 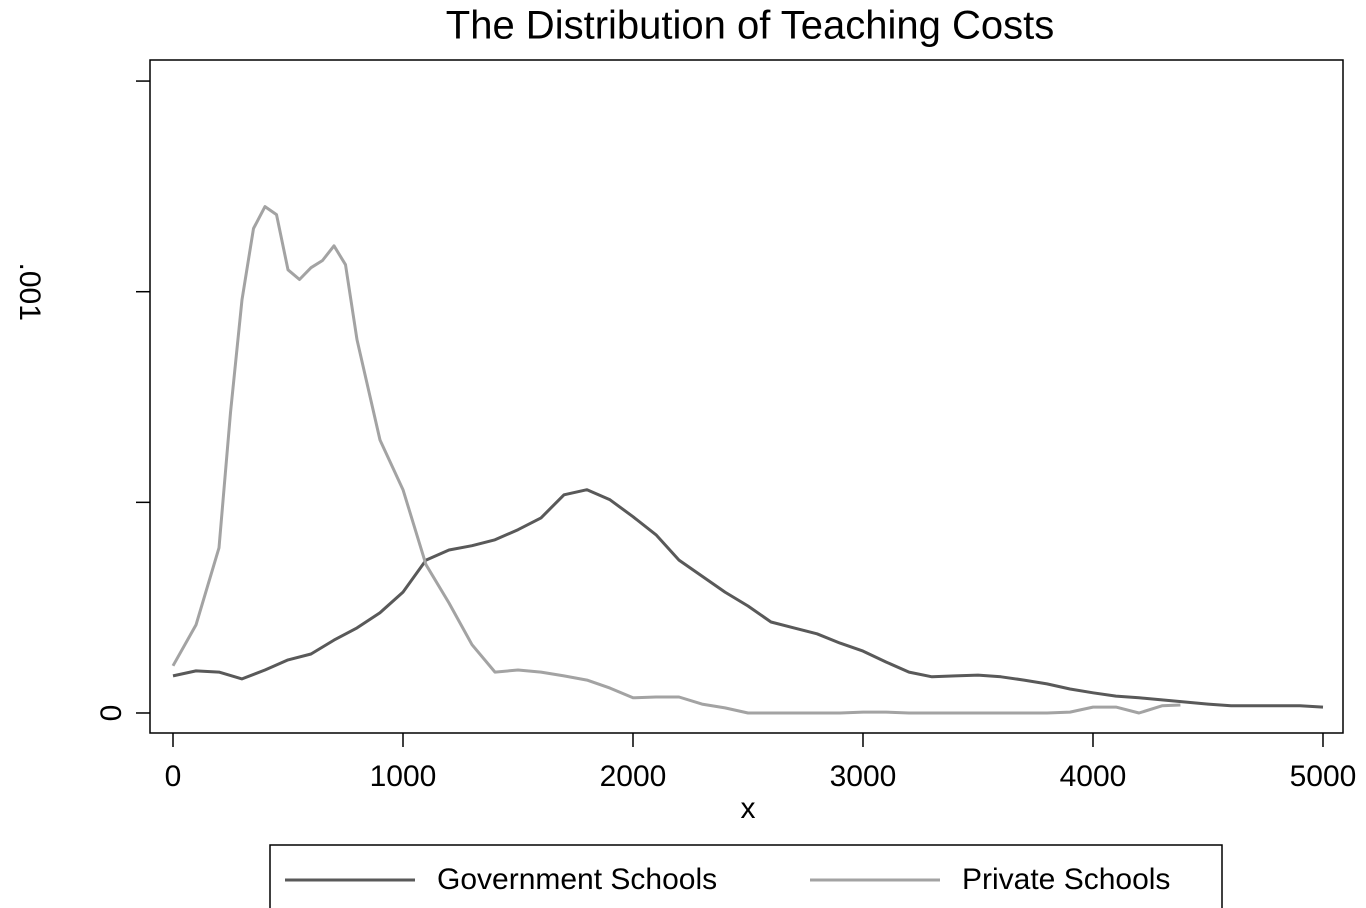 What do you see at coordinates (748, 808) in the screenshot?
I see `x-axis-title: x` at bounding box center [748, 808].